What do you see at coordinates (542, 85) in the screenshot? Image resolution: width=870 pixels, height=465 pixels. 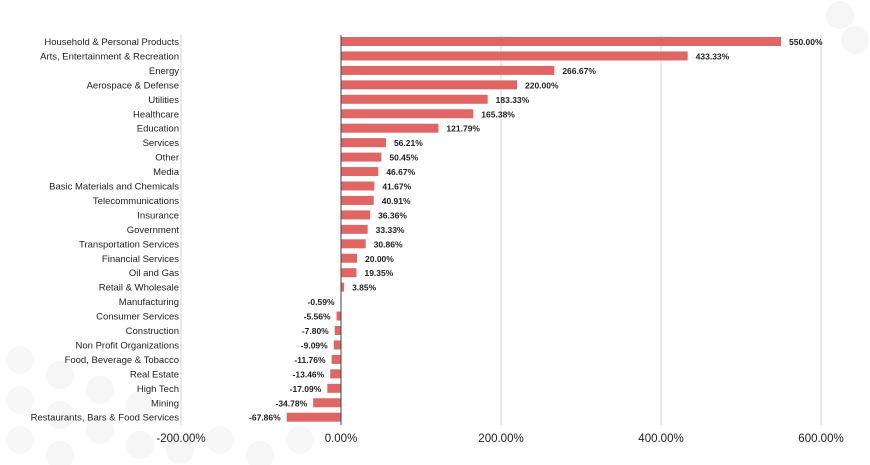 I see `value-label: 220.00%` at bounding box center [542, 85].